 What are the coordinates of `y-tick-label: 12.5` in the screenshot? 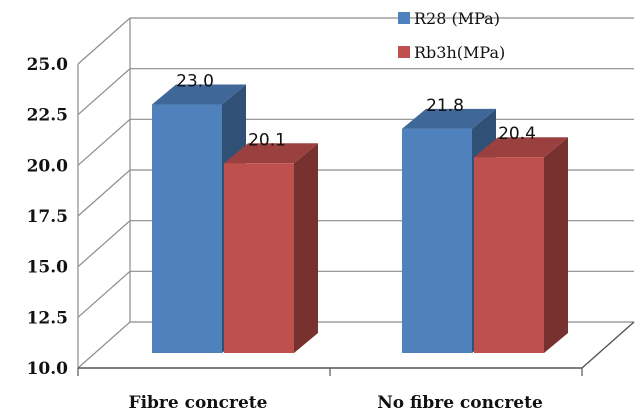 It's located at (47, 318).